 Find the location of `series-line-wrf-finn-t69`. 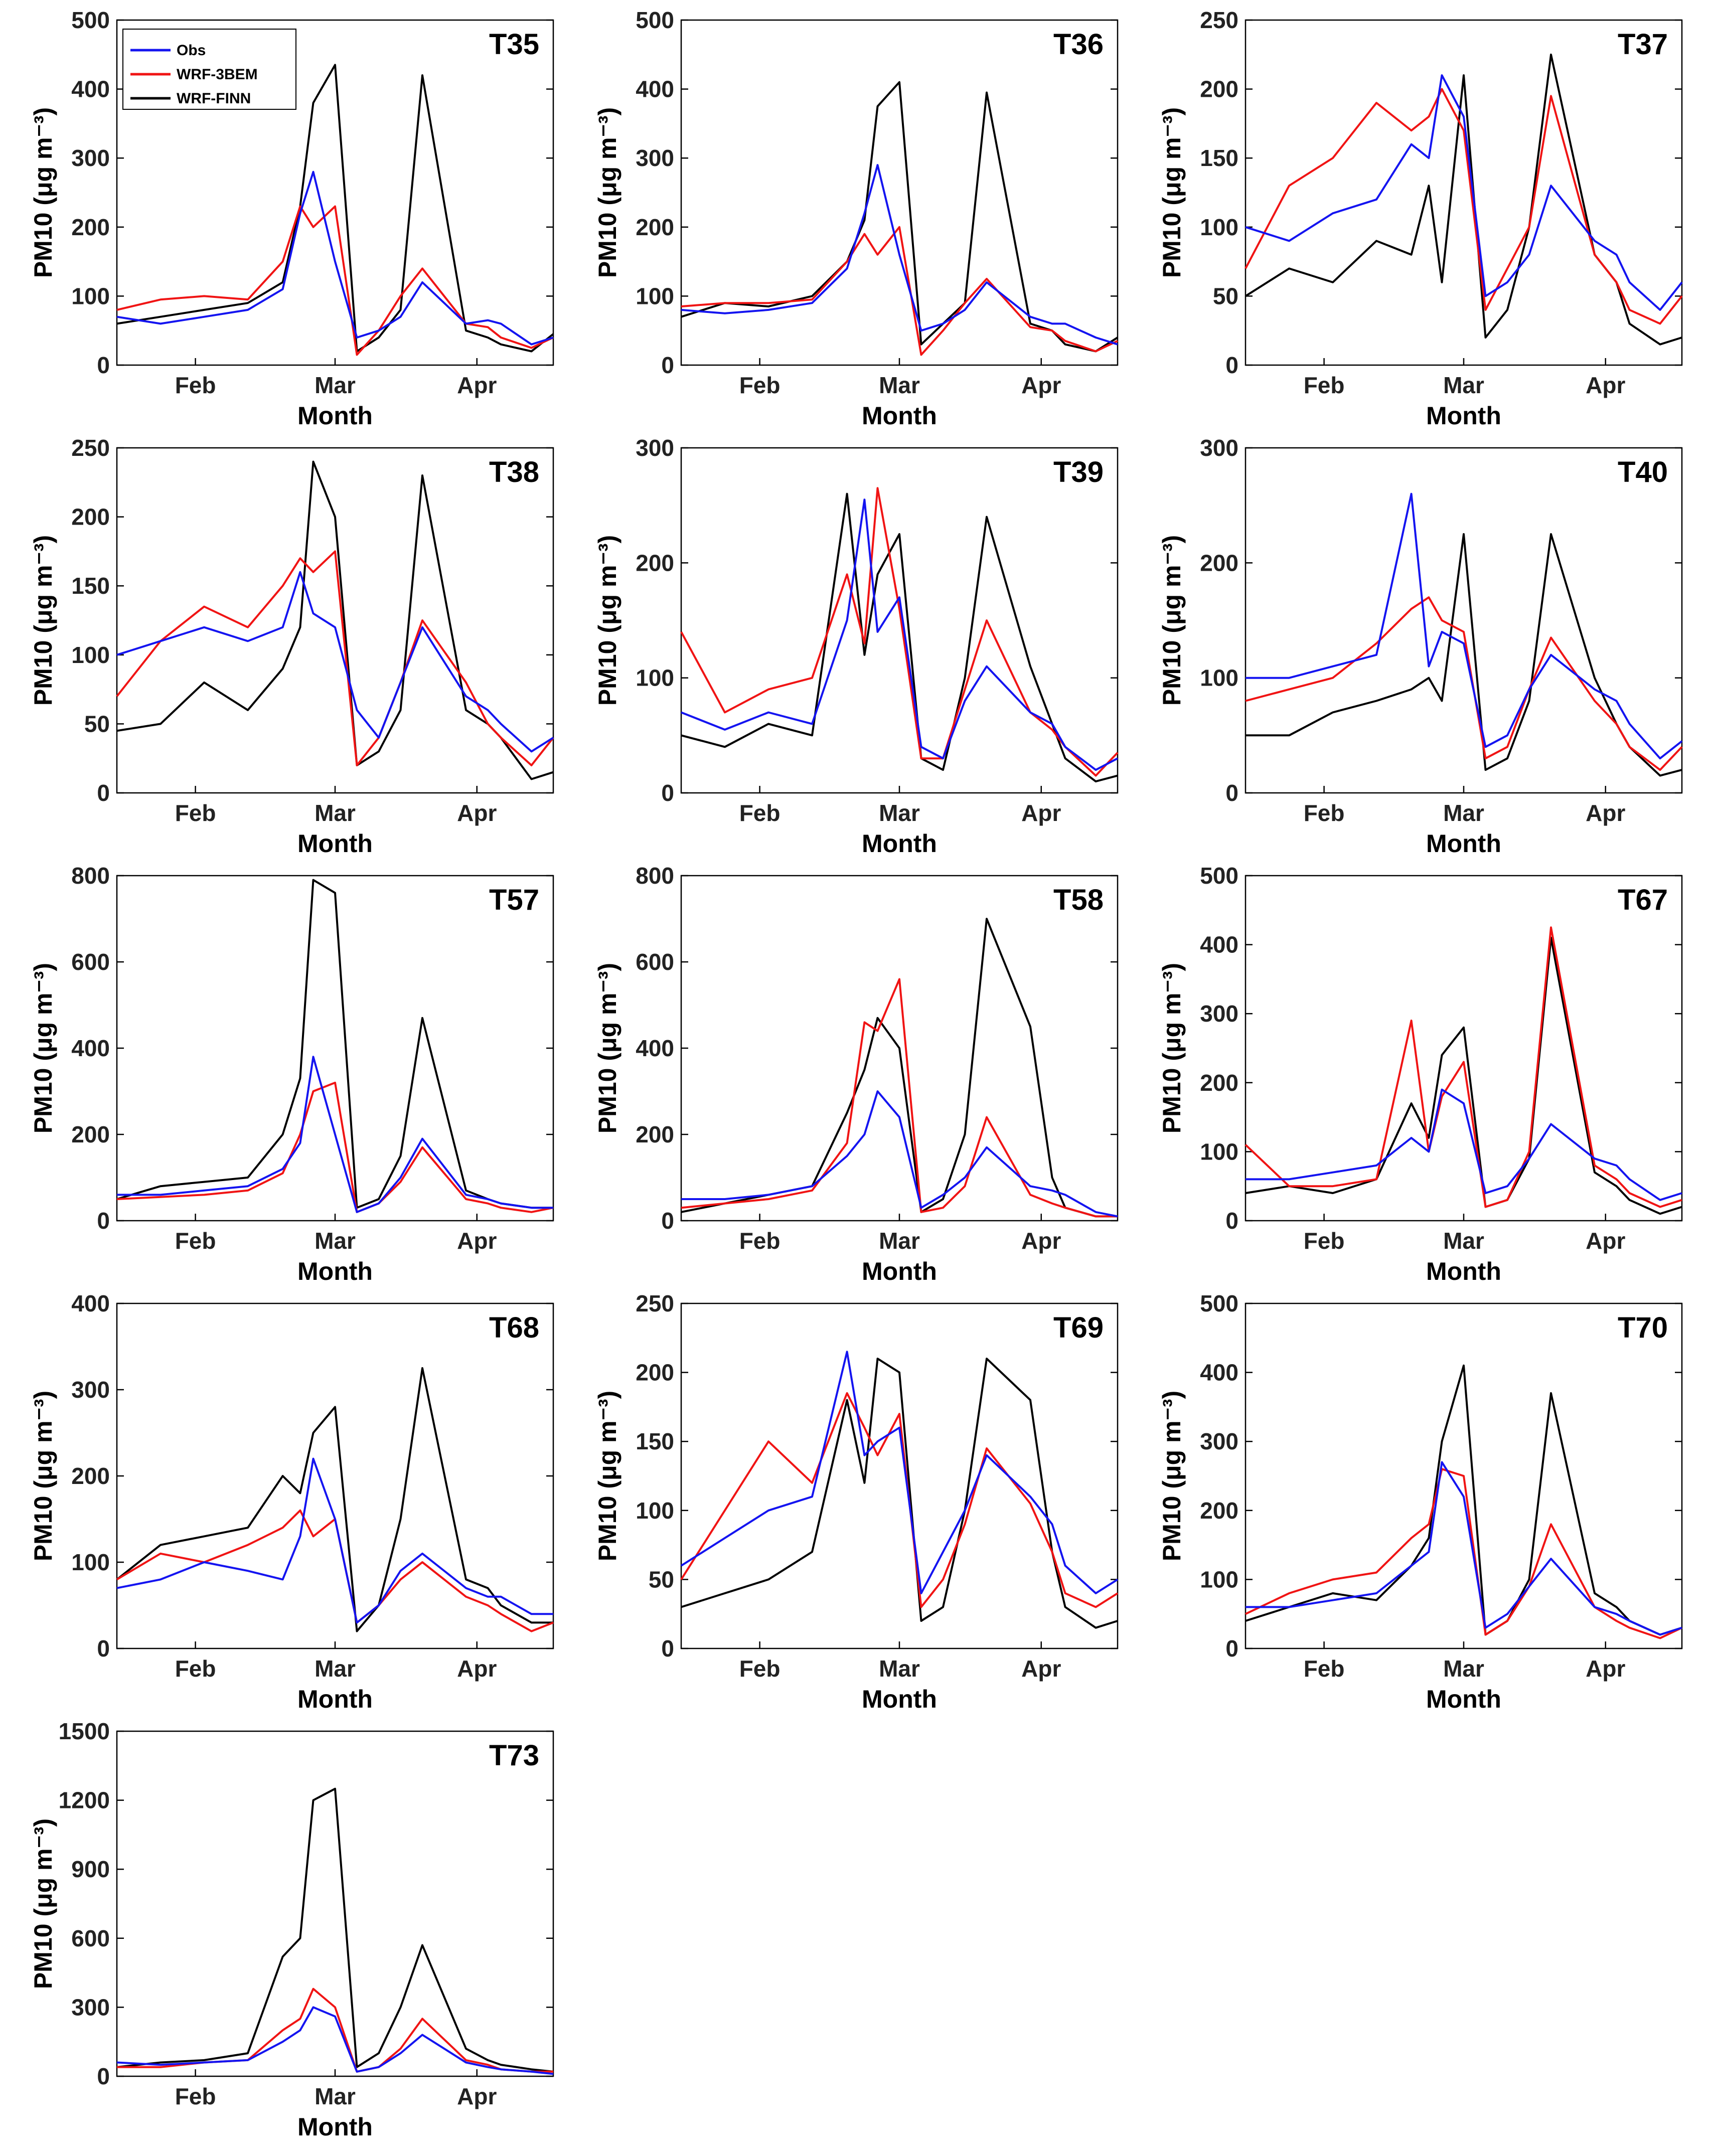

series-line-wrf-finn-t69 is located at coordinates (899, 1493).